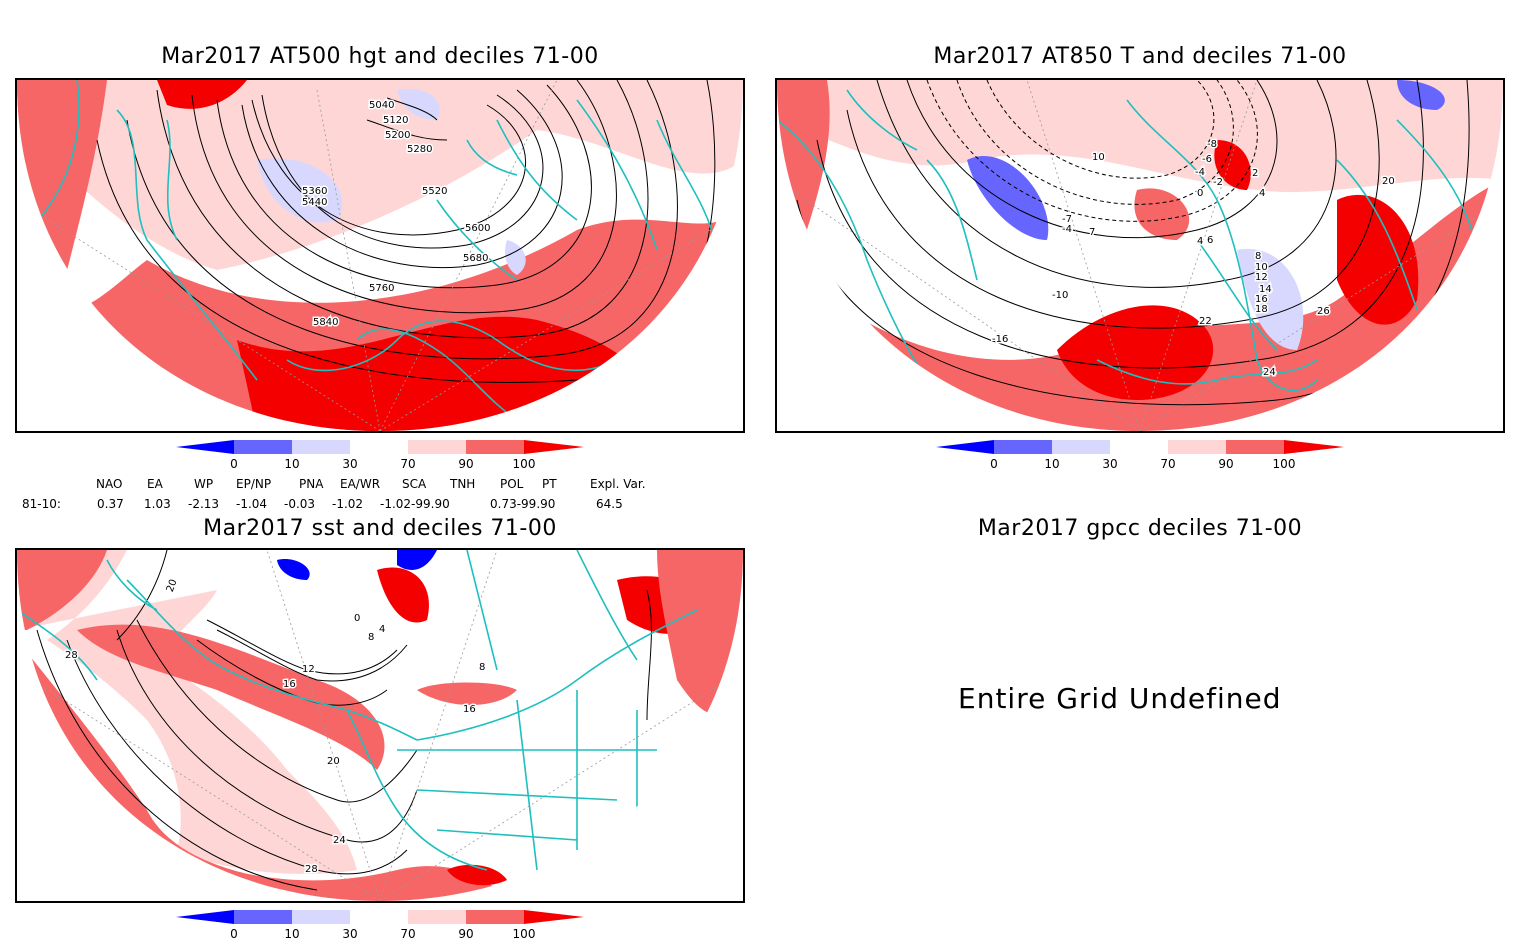 This screenshot has width=1520, height=944. Describe the element at coordinates (41, 504) in the screenshot. I see `index-row-label: 81-10:` at that location.